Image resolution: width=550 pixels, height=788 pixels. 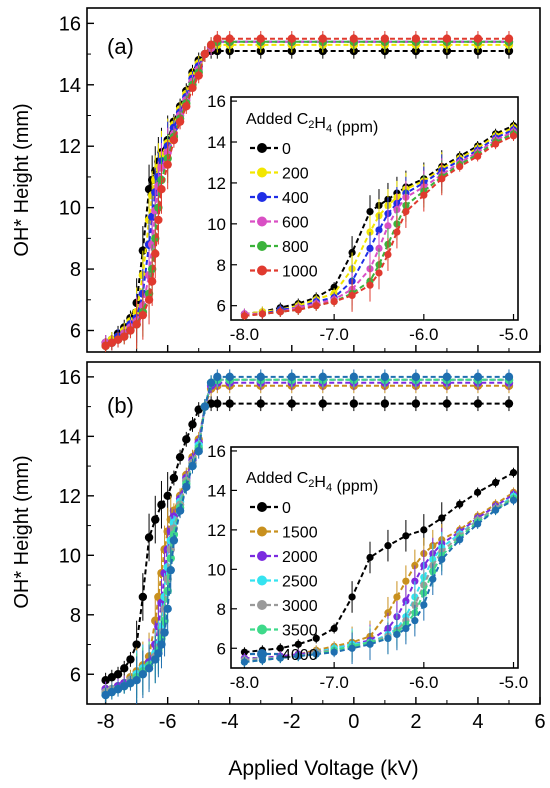 What do you see at coordinates (477, 722) in the screenshot?
I see `x-tick-label: 4` at bounding box center [477, 722].